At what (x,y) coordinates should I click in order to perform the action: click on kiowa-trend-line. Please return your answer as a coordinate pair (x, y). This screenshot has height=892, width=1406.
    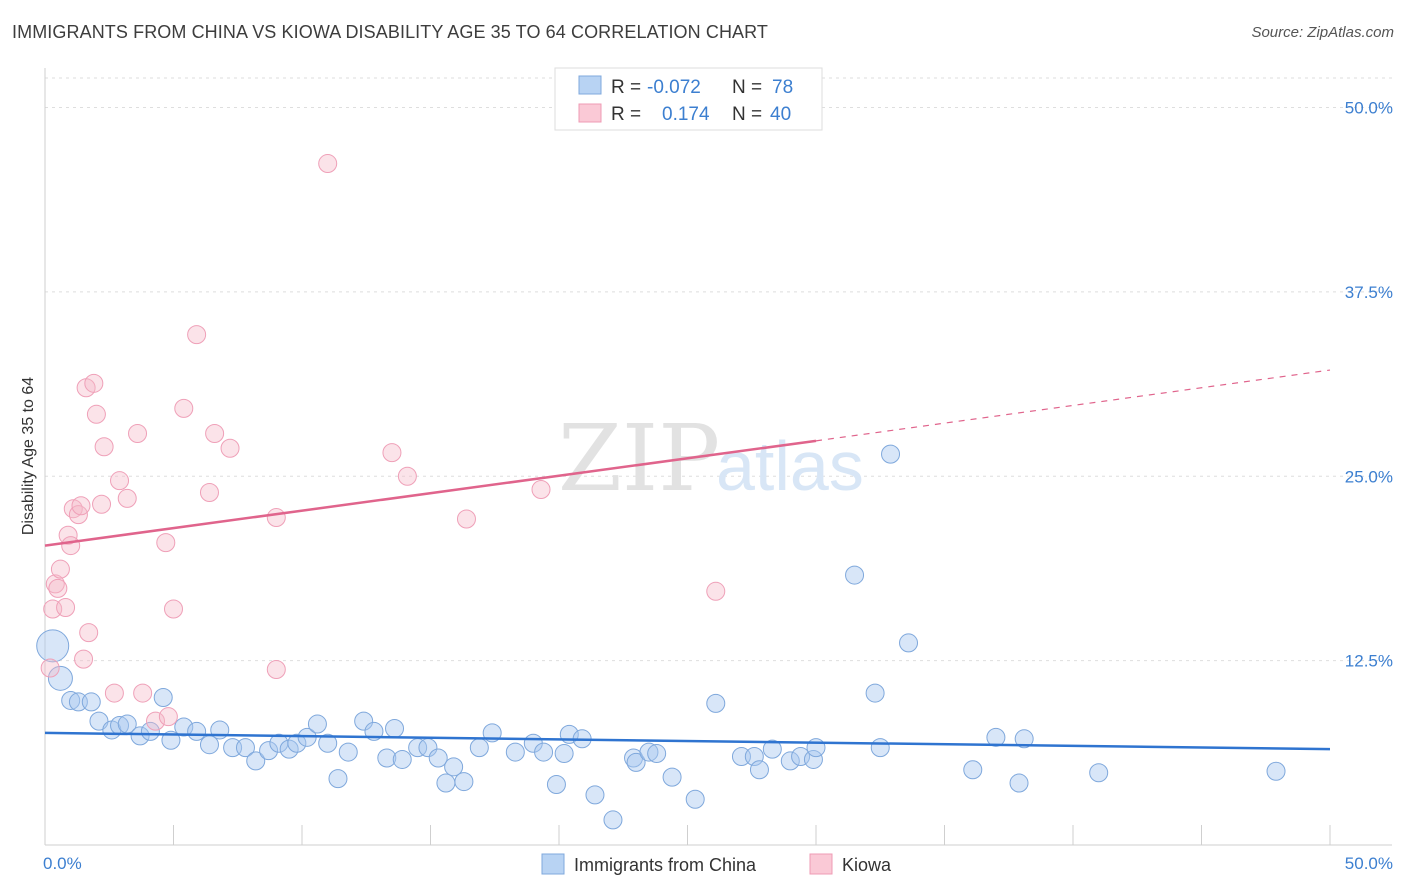
    Looking at the image, I should click on (430, 493).